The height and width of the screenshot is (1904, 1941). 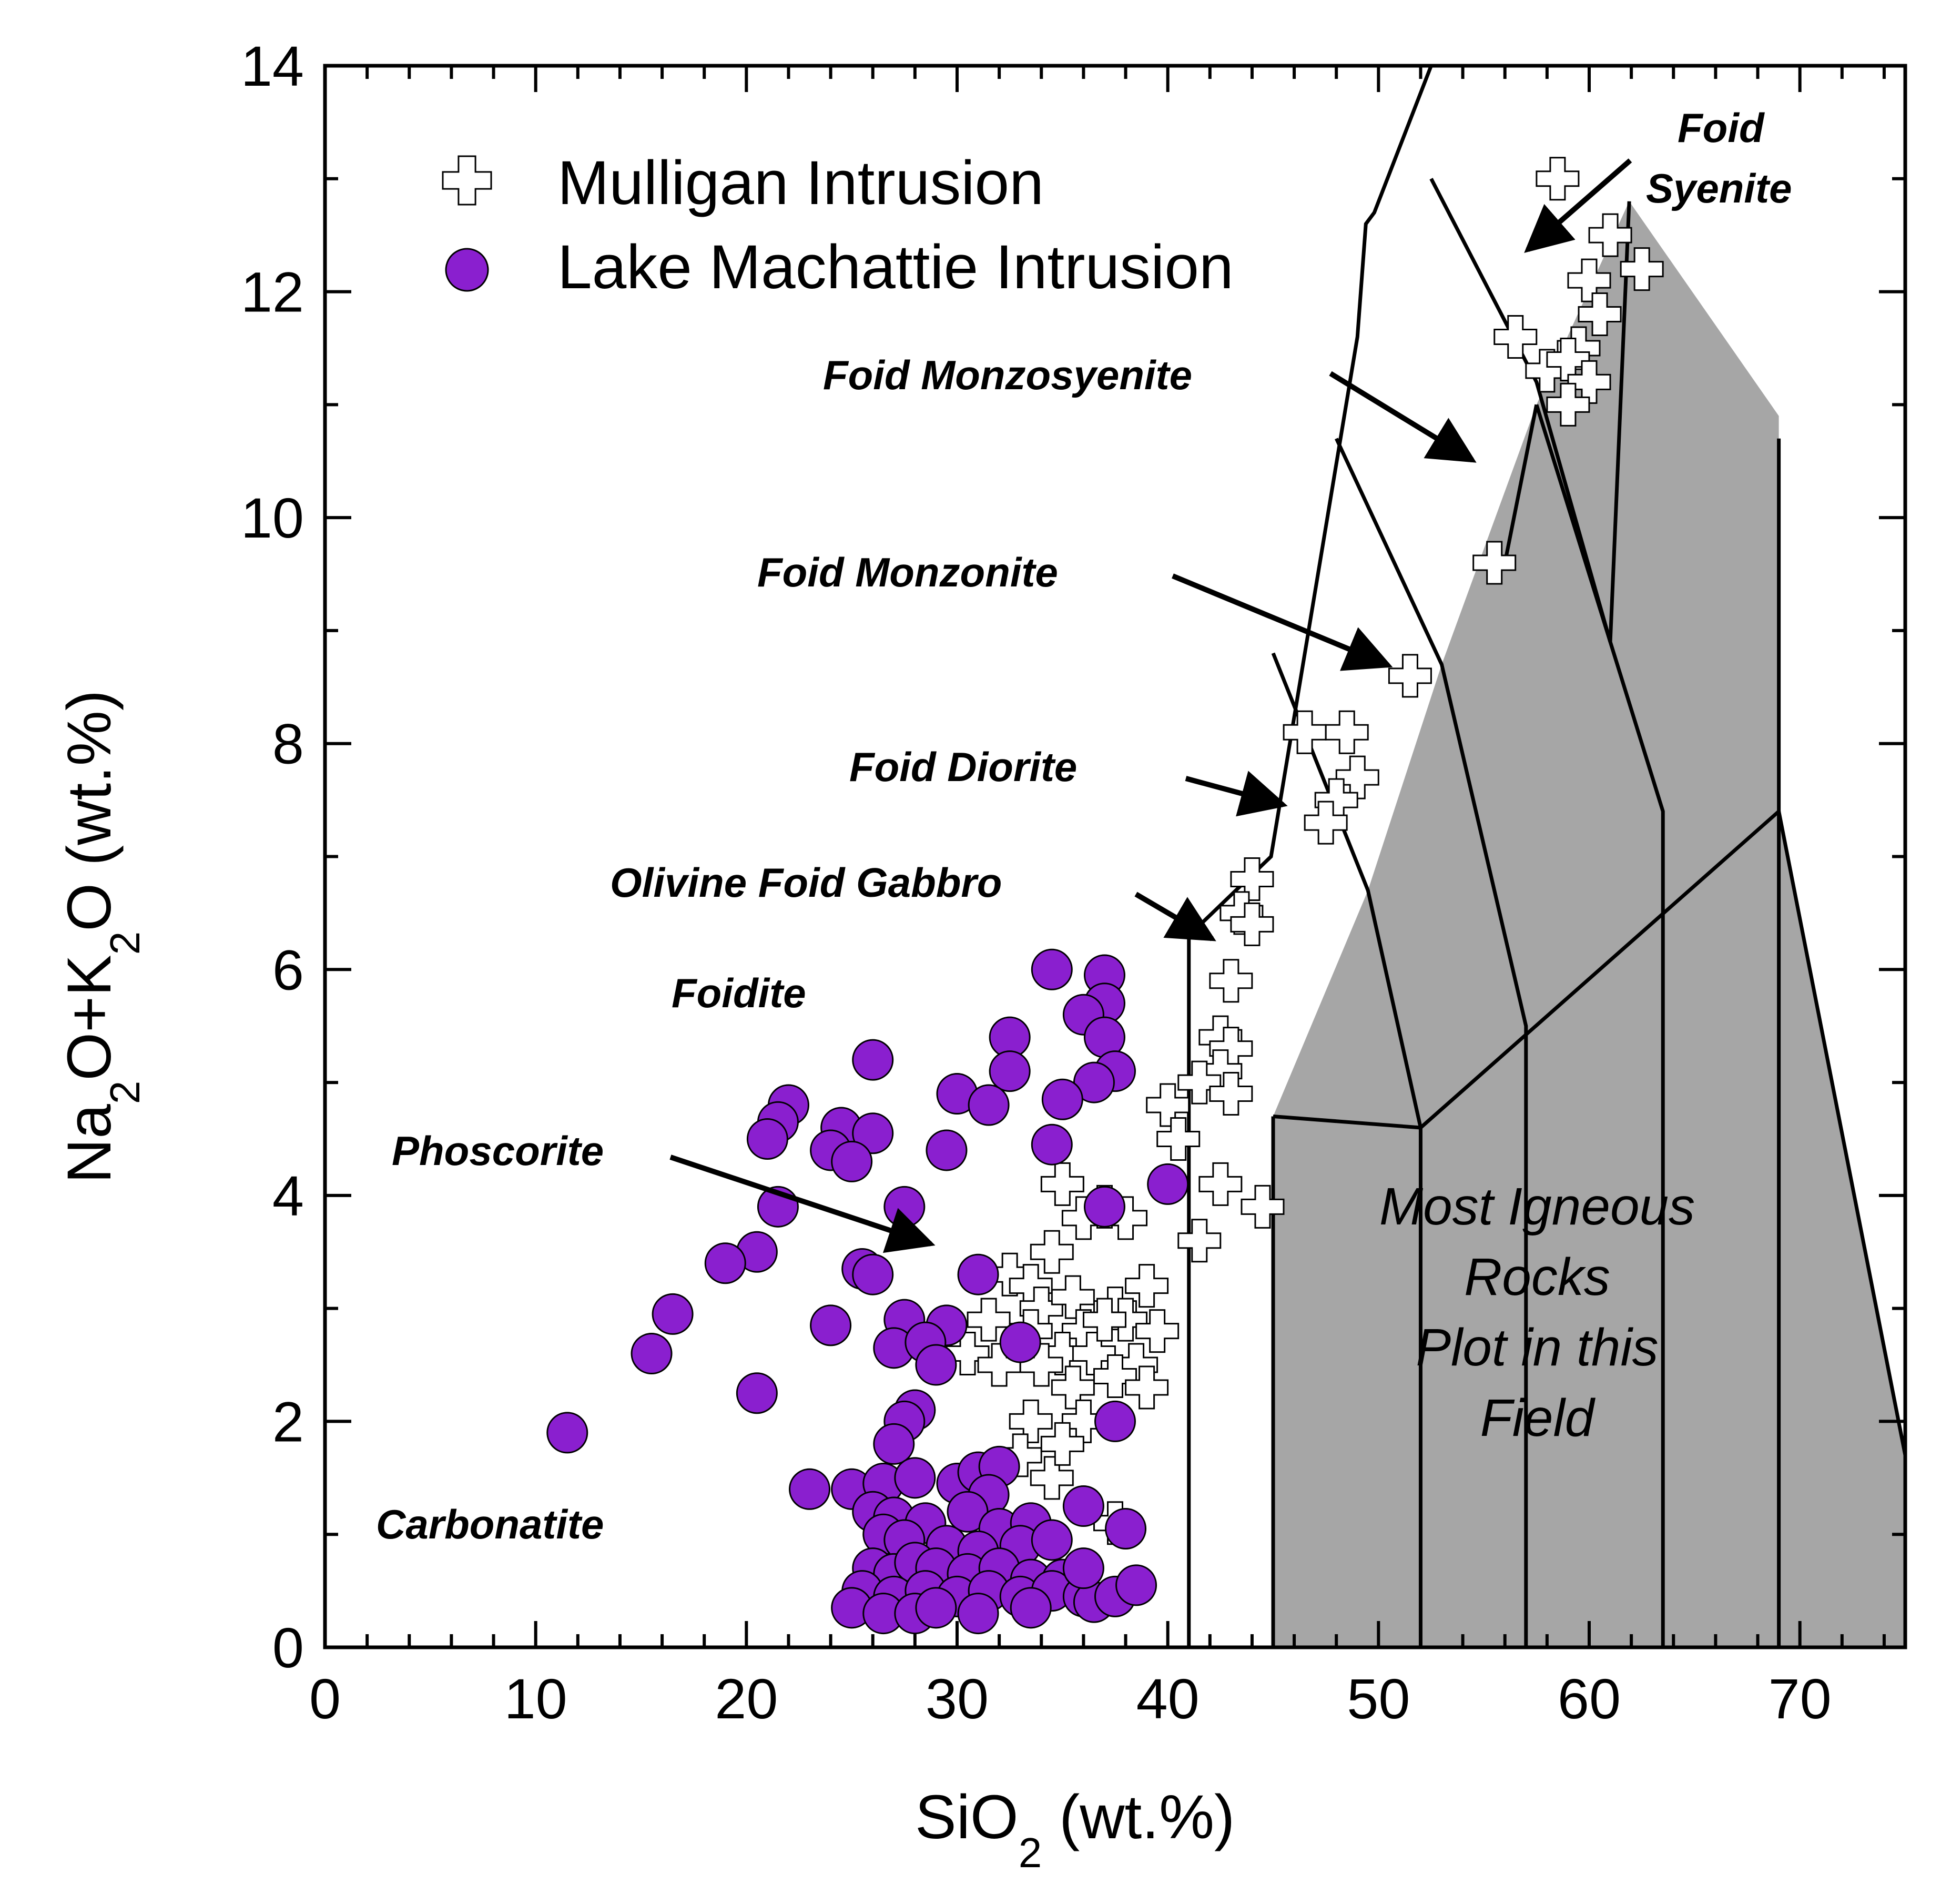 I want to click on shaded-field-label-line-4: Field, so click(x=1538, y=1418).